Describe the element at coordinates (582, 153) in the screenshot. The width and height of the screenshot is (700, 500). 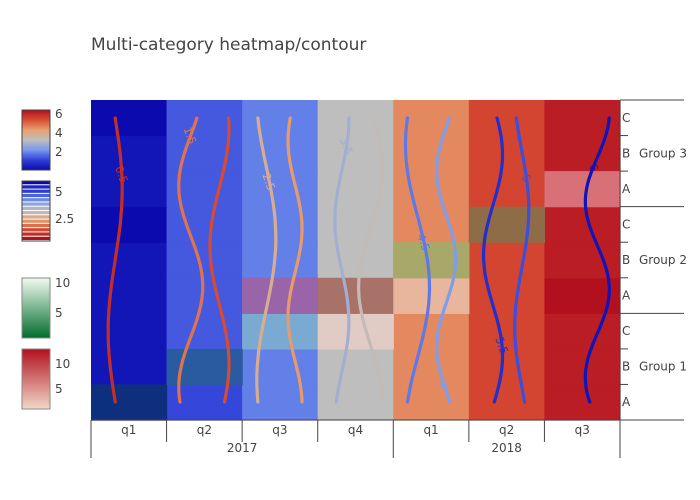
I see `heatmap-cell-2018-q3-group3-b` at that location.